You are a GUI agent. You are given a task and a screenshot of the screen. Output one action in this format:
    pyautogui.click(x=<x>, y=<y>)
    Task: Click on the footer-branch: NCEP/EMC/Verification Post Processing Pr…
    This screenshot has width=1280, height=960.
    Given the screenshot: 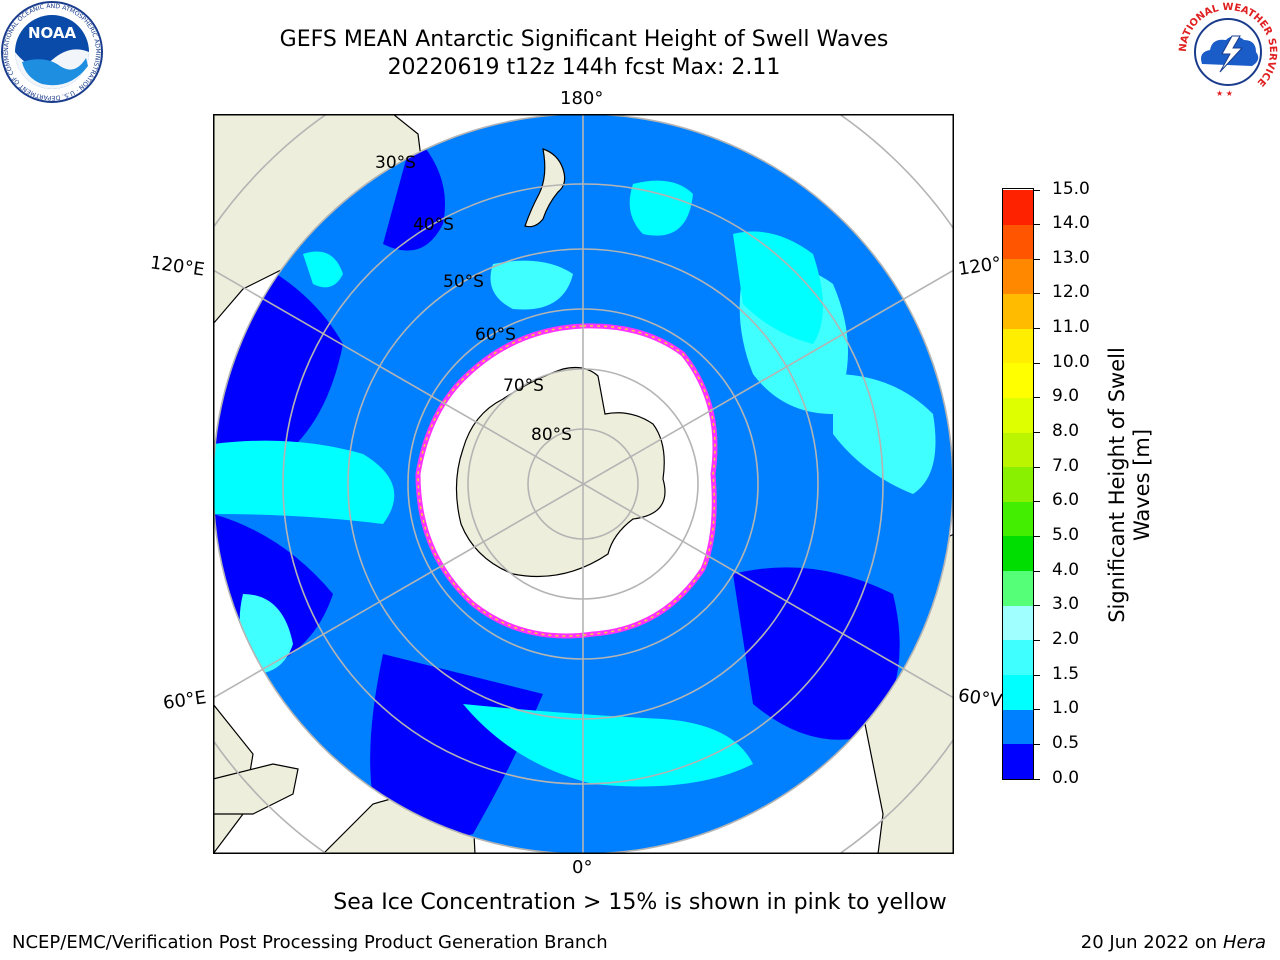 What is the action you would take?
    pyautogui.click(x=310, y=942)
    